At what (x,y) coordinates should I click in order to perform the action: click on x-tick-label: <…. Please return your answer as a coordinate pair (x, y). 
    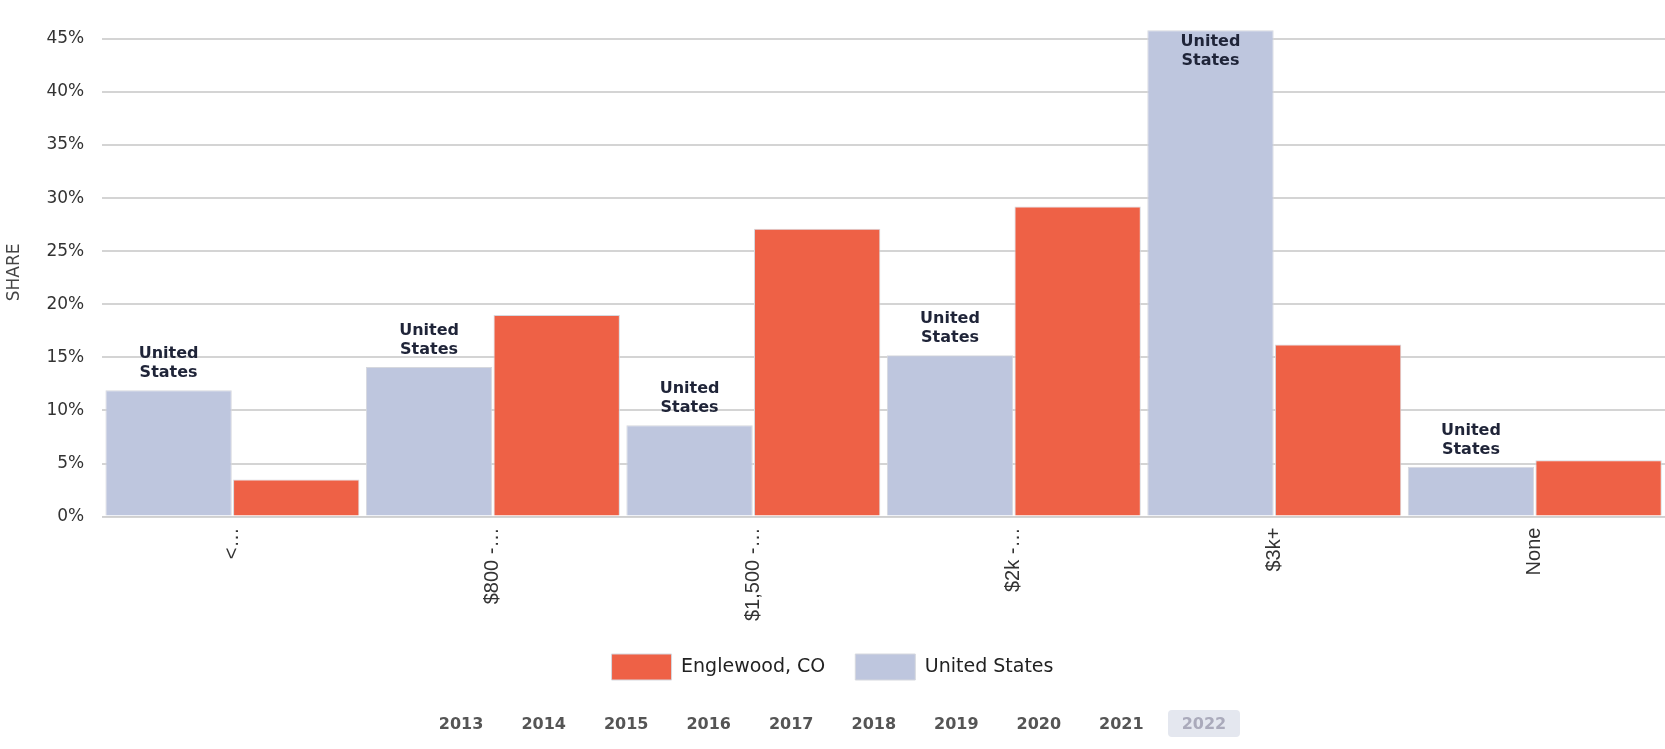
    Looking at the image, I should click on (230, 543).